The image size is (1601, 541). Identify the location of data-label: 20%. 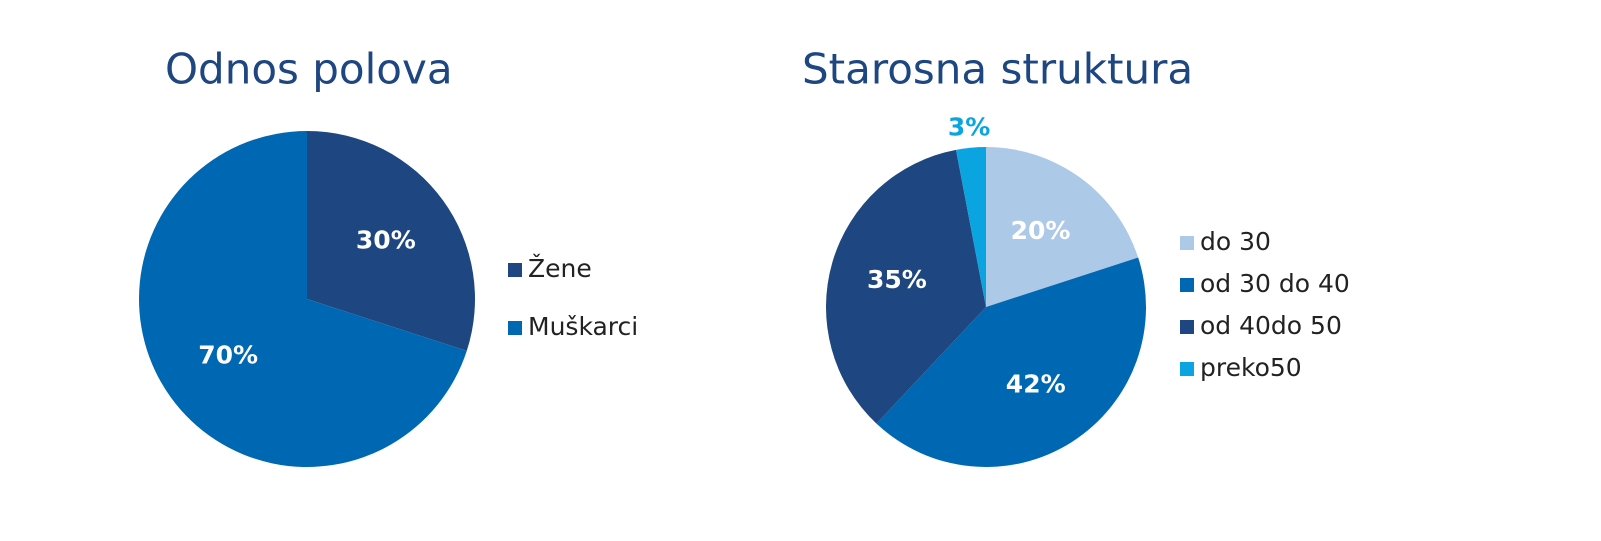
(1041, 230).